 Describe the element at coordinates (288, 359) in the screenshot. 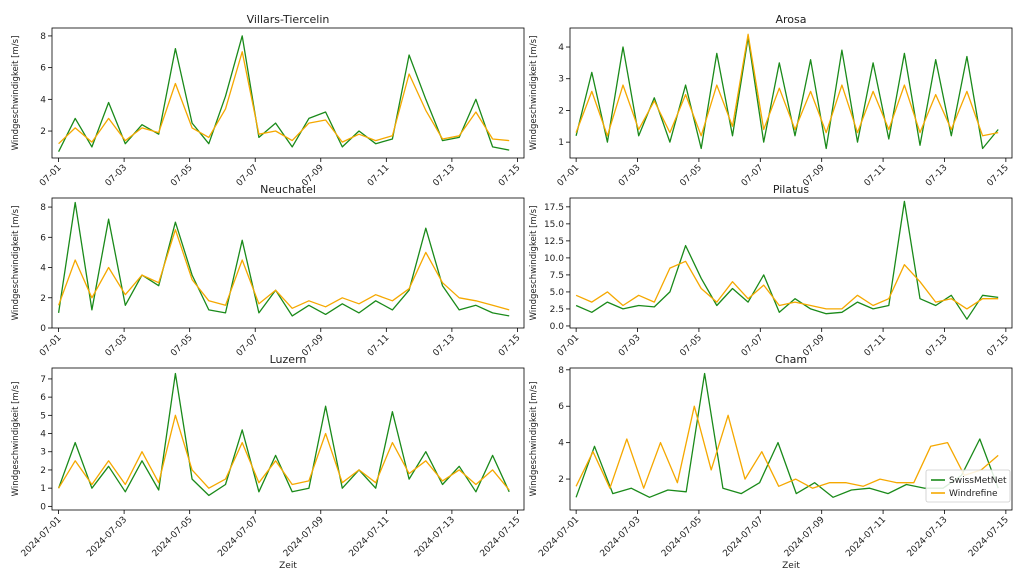

I see `panel-title: Luzern` at that location.